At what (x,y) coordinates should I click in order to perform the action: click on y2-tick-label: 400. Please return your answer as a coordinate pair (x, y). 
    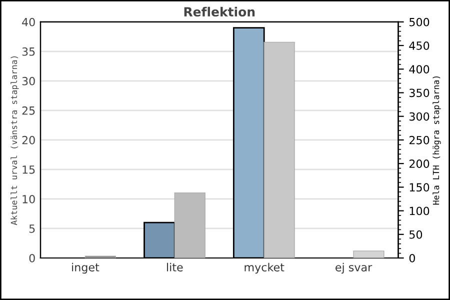
    Looking at the image, I should click on (419, 69).